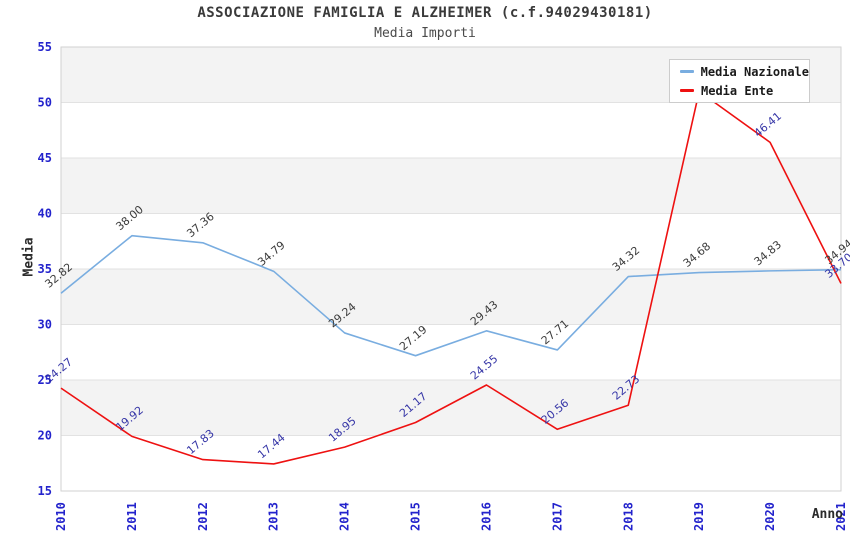  Describe the element at coordinates (271, 254) in the screenshot. I see `data-label: 34.79` at that location.